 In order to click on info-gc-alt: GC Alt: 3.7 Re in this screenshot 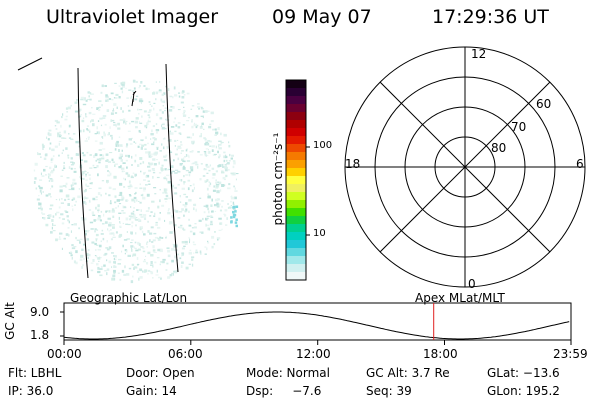, I will do `click(408, 373)`.